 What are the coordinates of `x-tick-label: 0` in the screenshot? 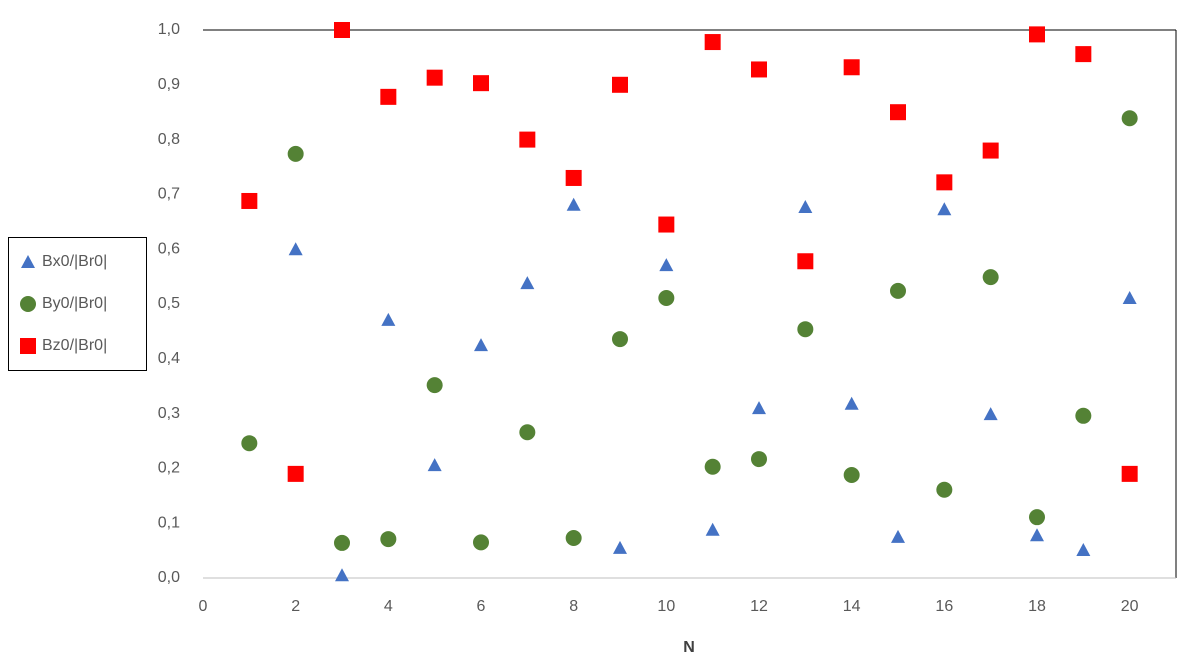 It's located at (203, 606).